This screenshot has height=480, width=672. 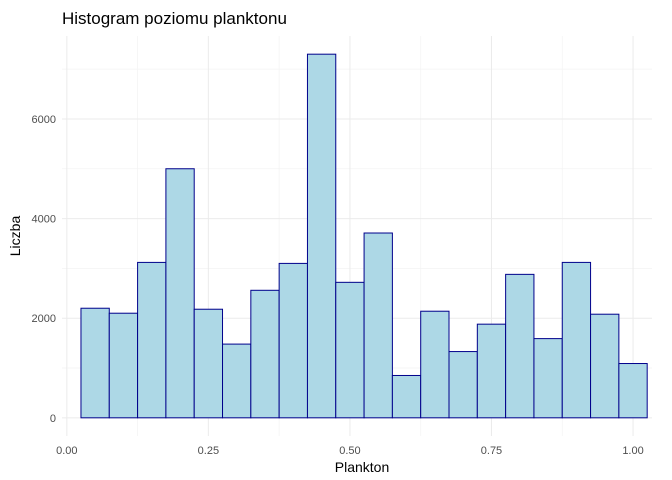 I want to click on y-tick-label: 6000, so click(x=44, y=120).